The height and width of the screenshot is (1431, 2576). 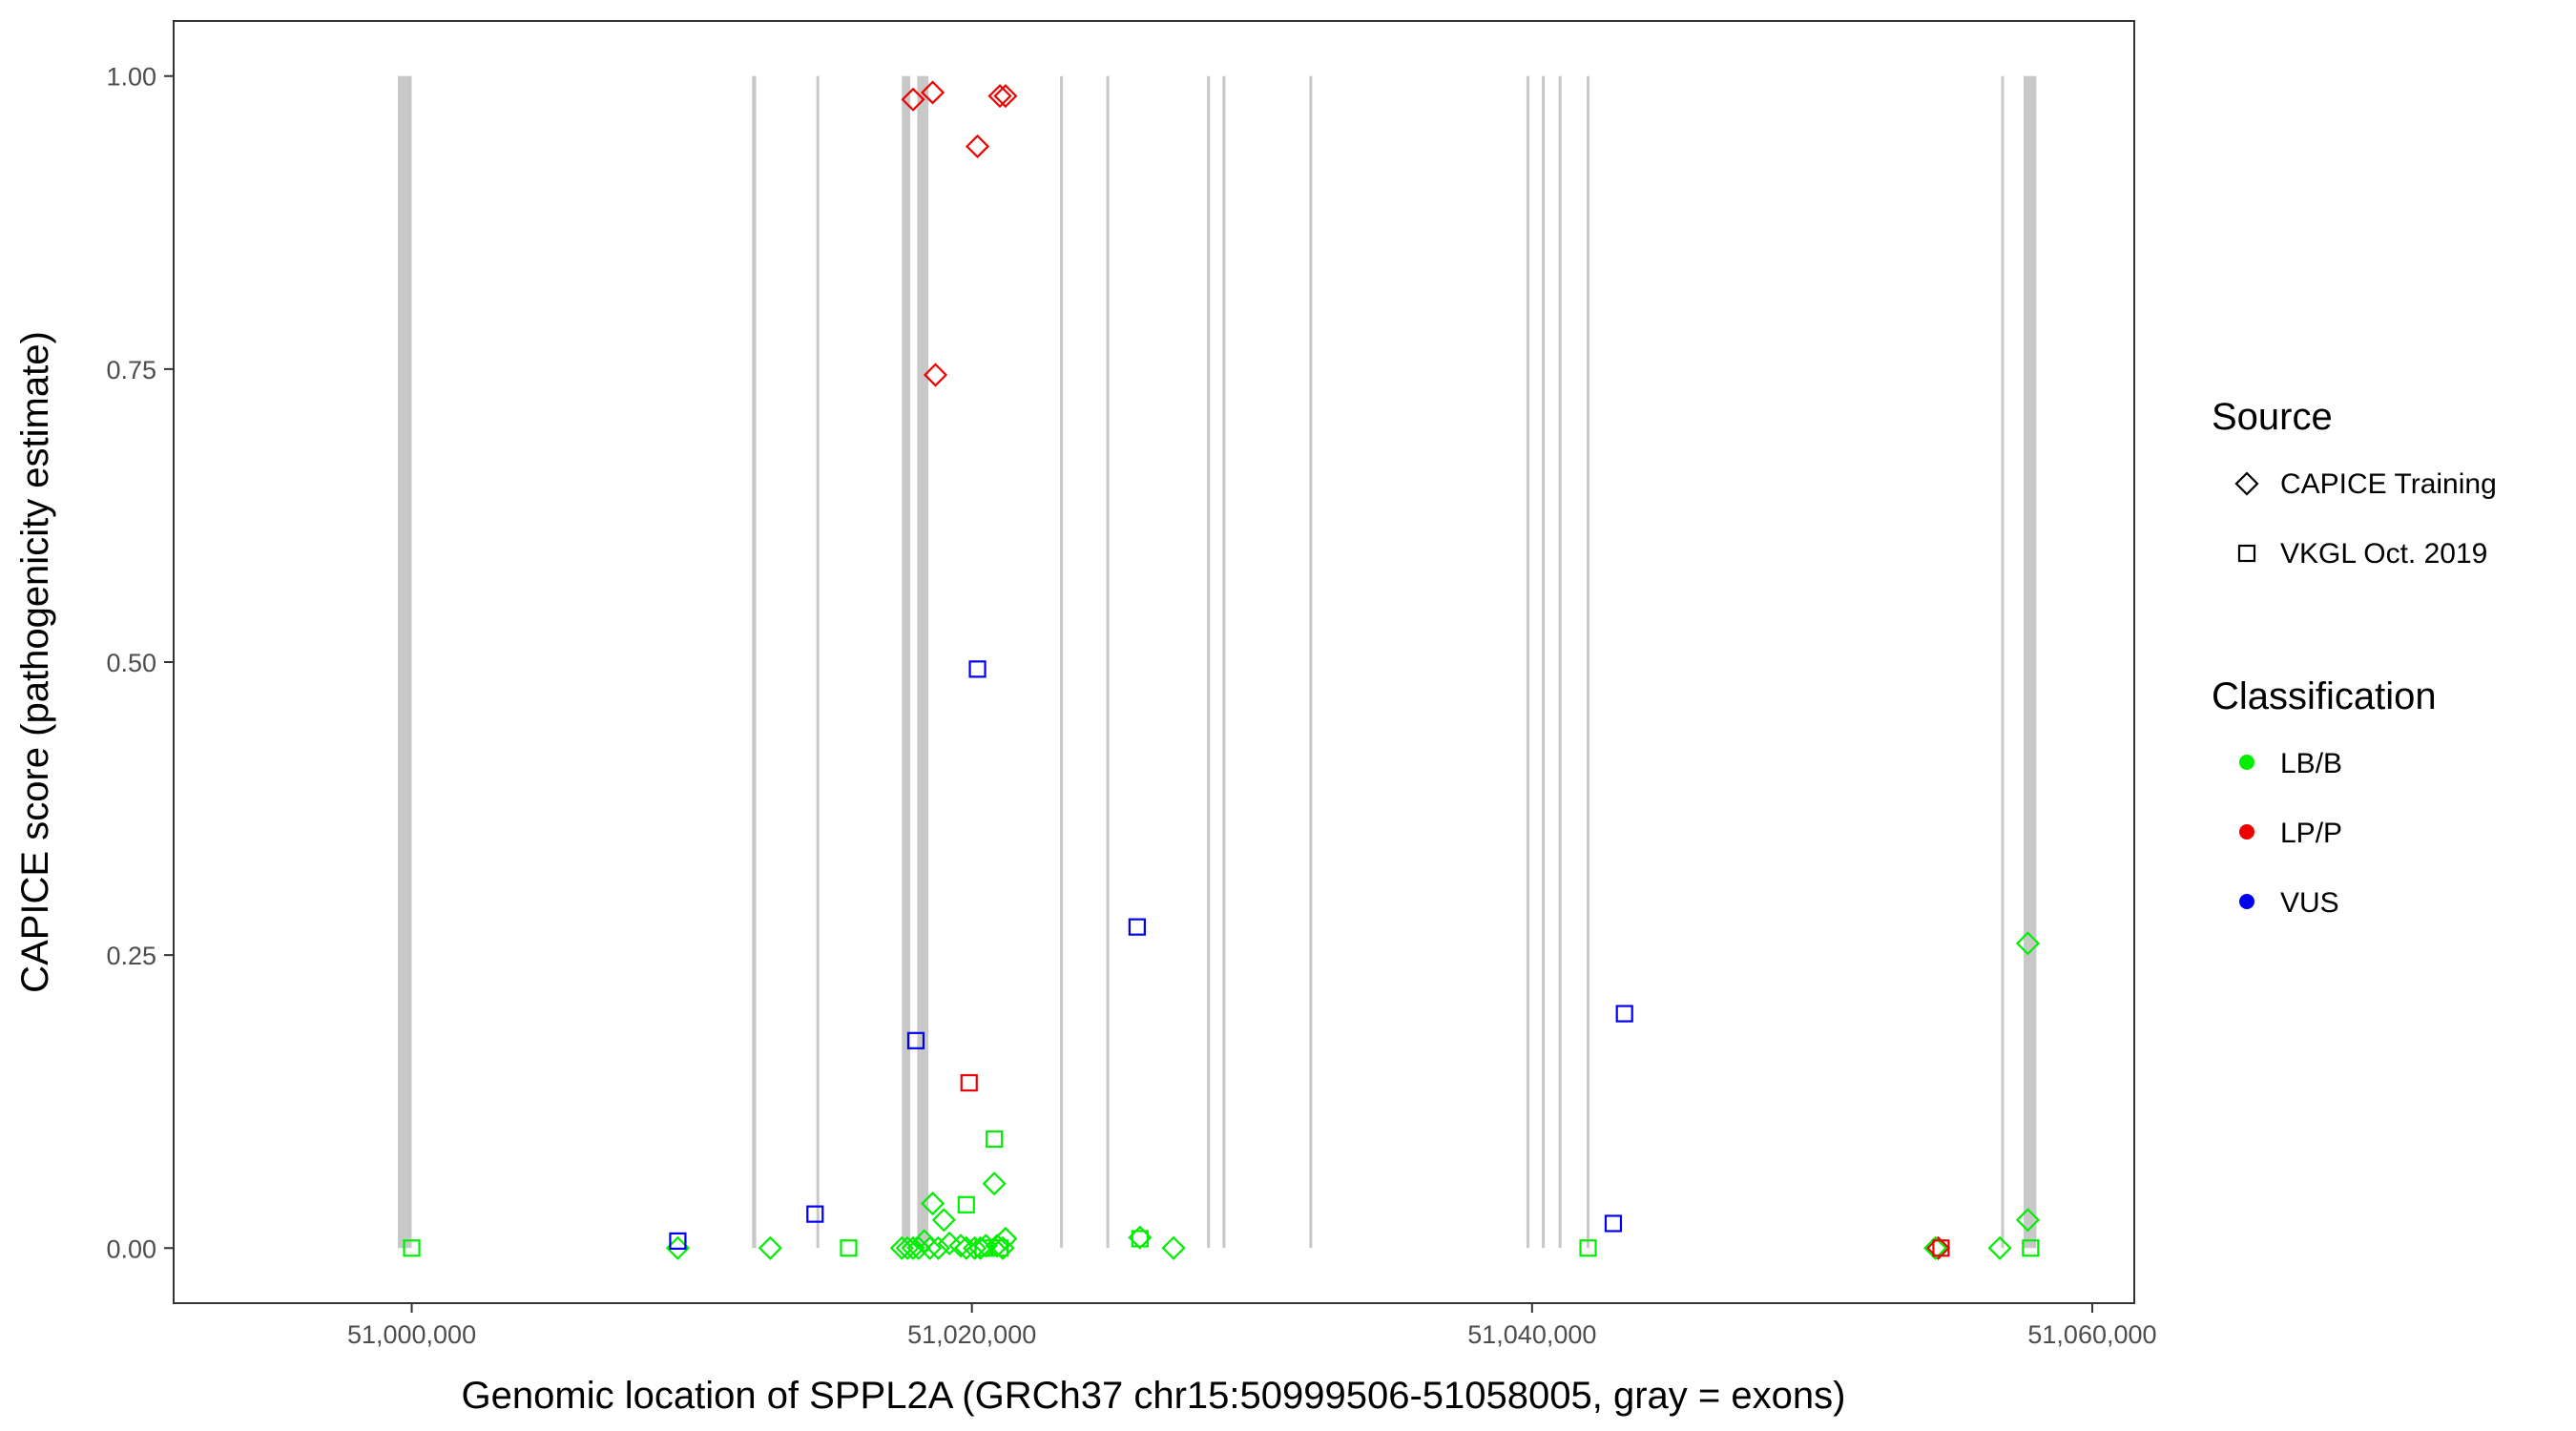 What do you see at coordinates (131, 956) in the screenshot?
I see `y-tick-label: 0.25` at bounding box center [131, 956].